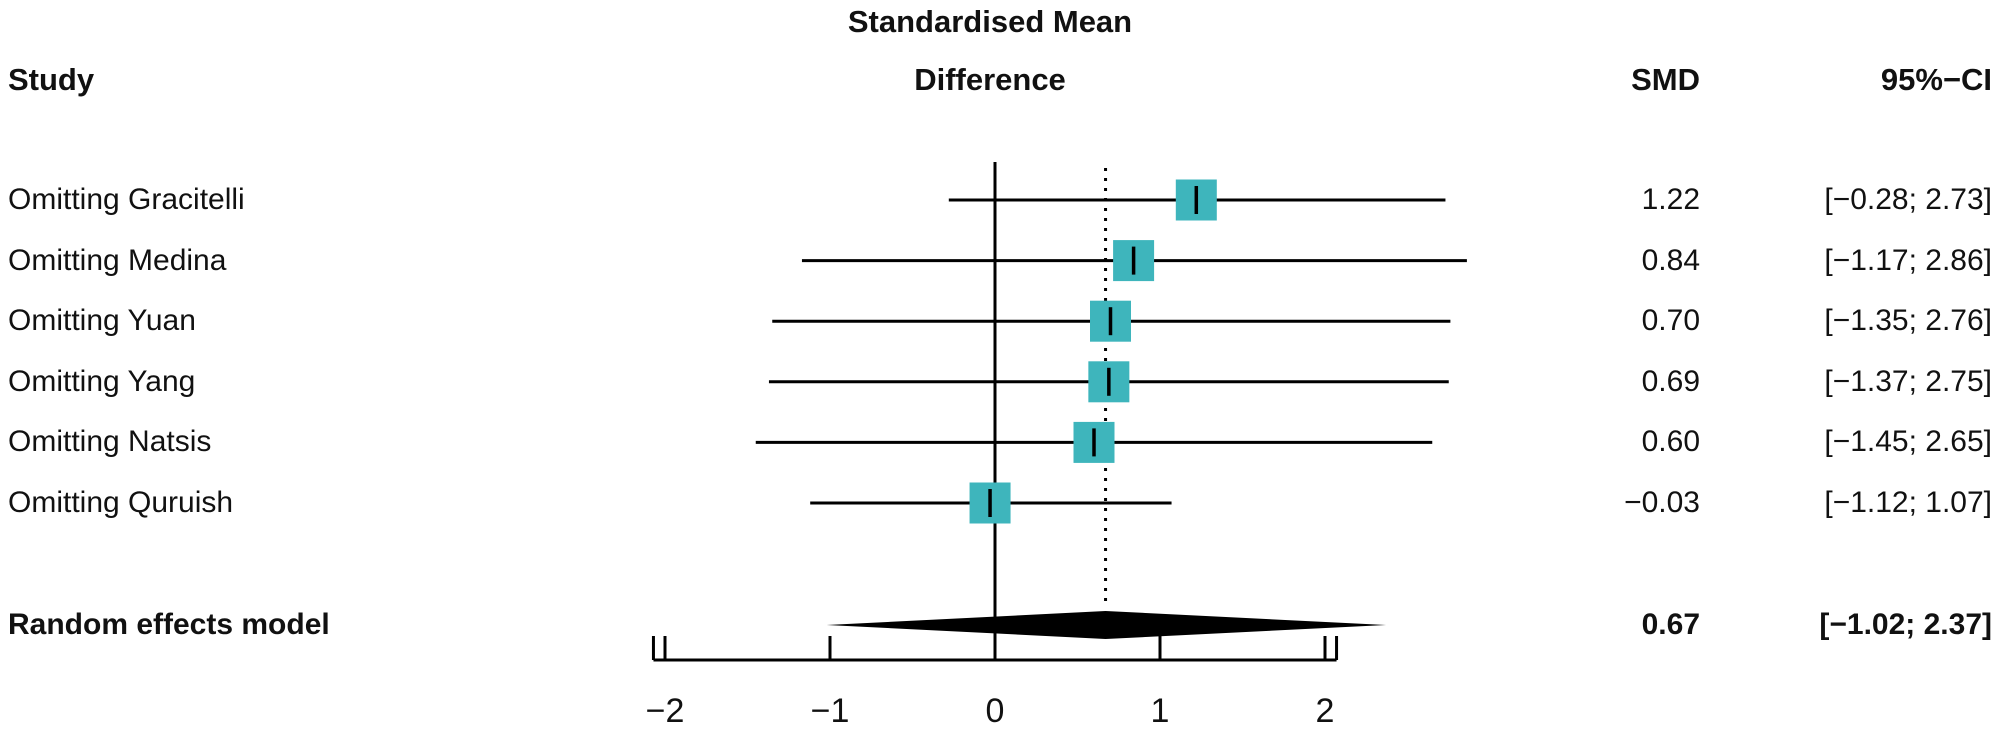  I want to click on ci-value: [−1.17; 2.86], so click(1908, 260).